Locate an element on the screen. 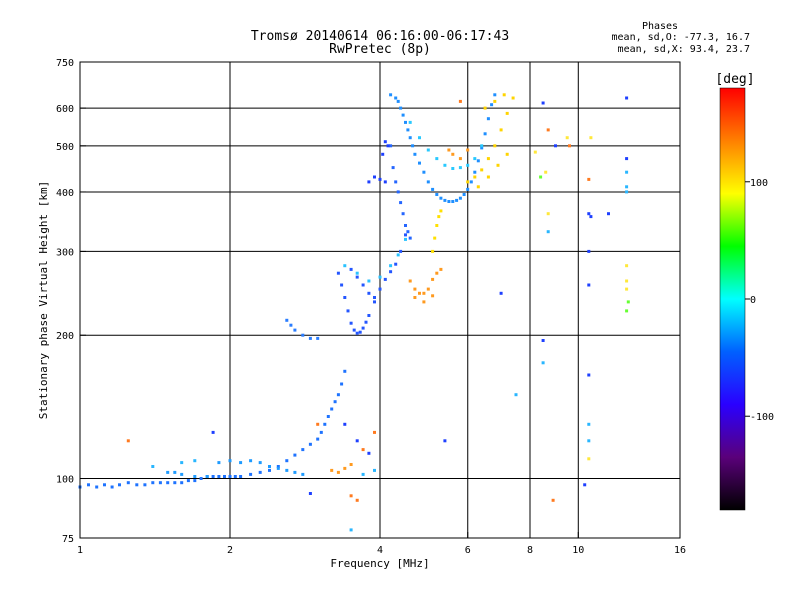 The height and width of the screenshot is (600, 800). stats-line-x: mean, sd,X: 93.4, 23.7 is located at coordinates (684, 49).